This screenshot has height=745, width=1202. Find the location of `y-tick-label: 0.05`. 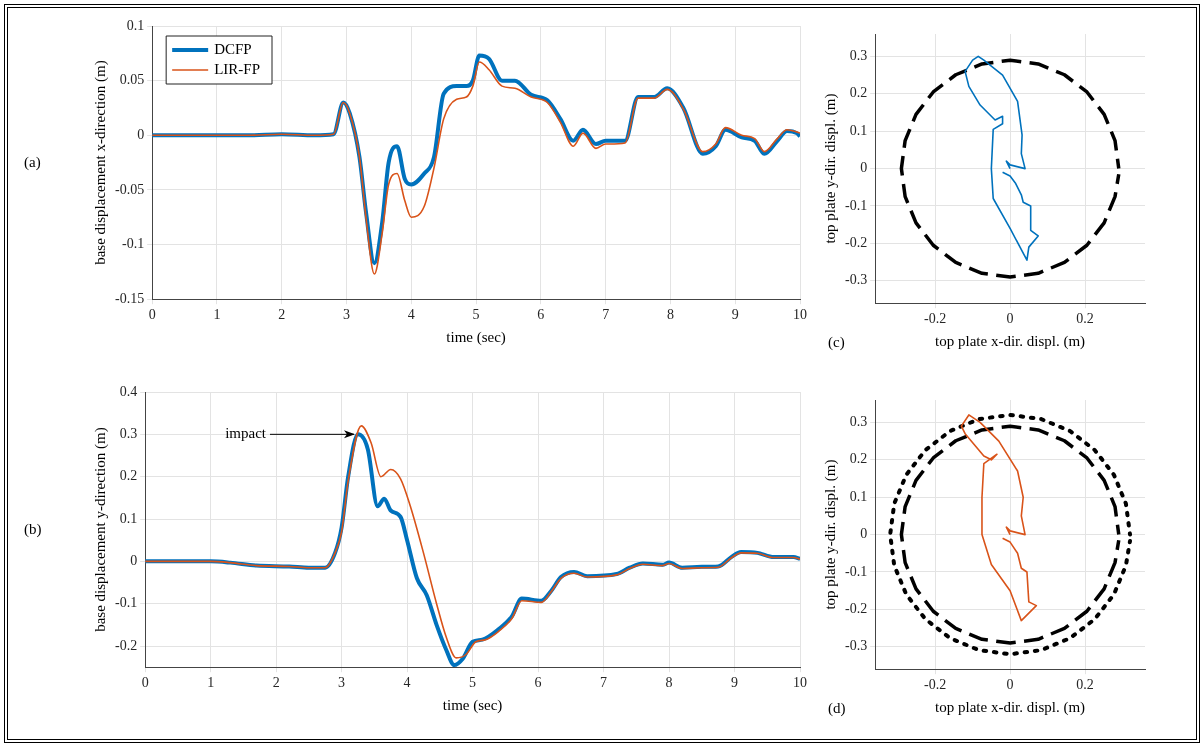

y-tick-label: 0.05 is located at coordinates (132, 80).